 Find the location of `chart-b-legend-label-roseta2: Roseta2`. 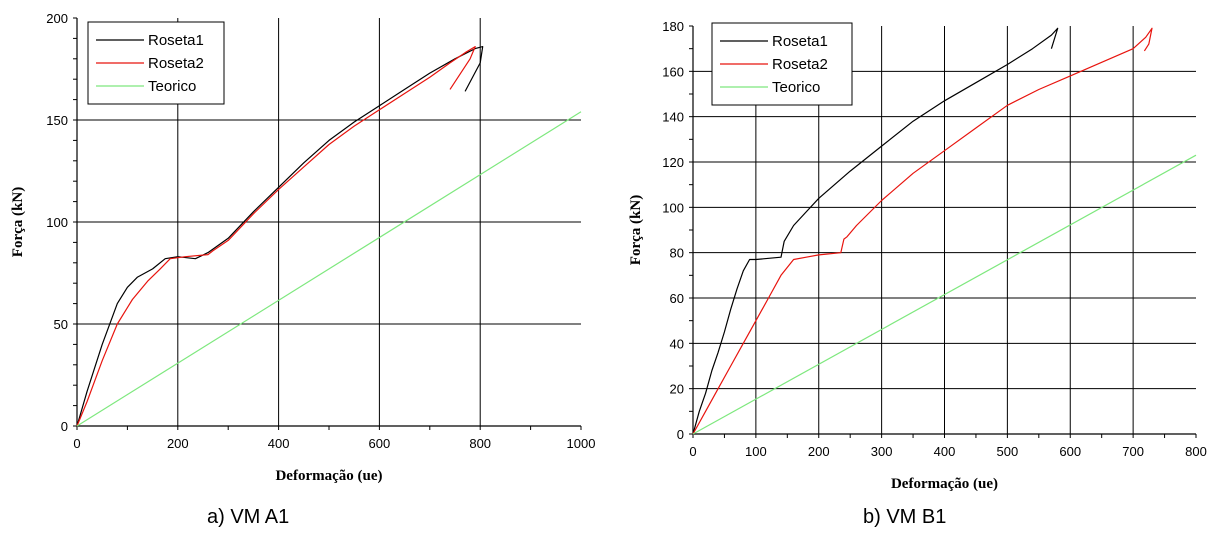

chart-b-legend-label-roseta2: Roseta2 is located at coordinates (800, 64).